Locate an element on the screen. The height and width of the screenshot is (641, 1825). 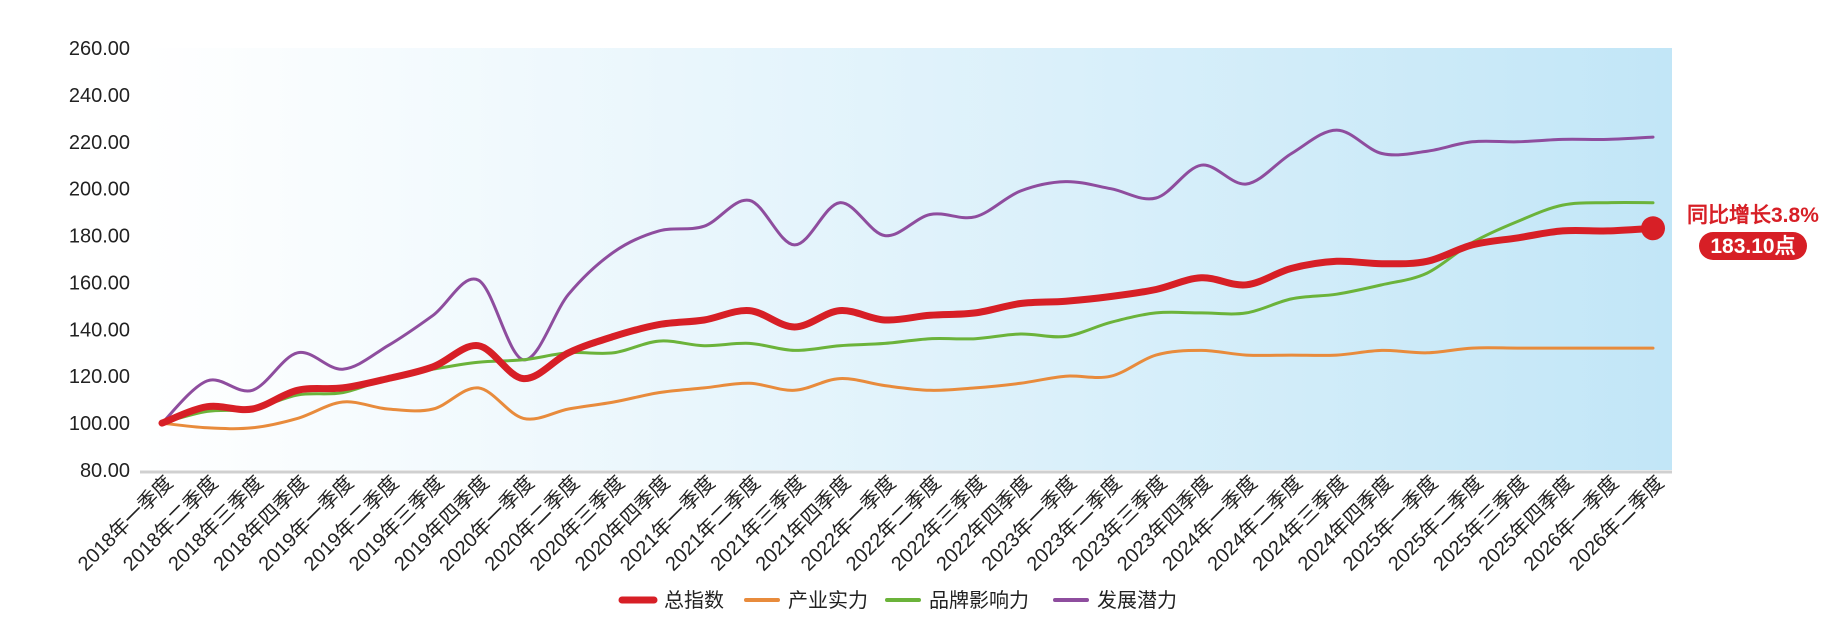
growth-annotation: 同比增长3.8% is located at coordinates (1753, 215).